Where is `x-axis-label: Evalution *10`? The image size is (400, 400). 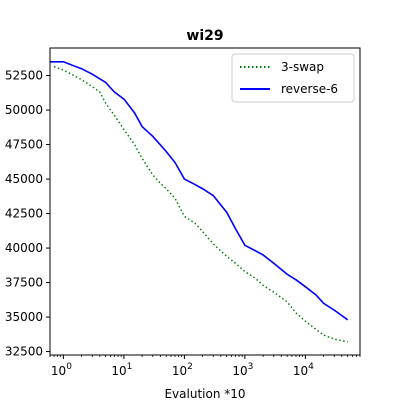
x-axis-label: Evalution *10 is located at coordinates (204, 393).